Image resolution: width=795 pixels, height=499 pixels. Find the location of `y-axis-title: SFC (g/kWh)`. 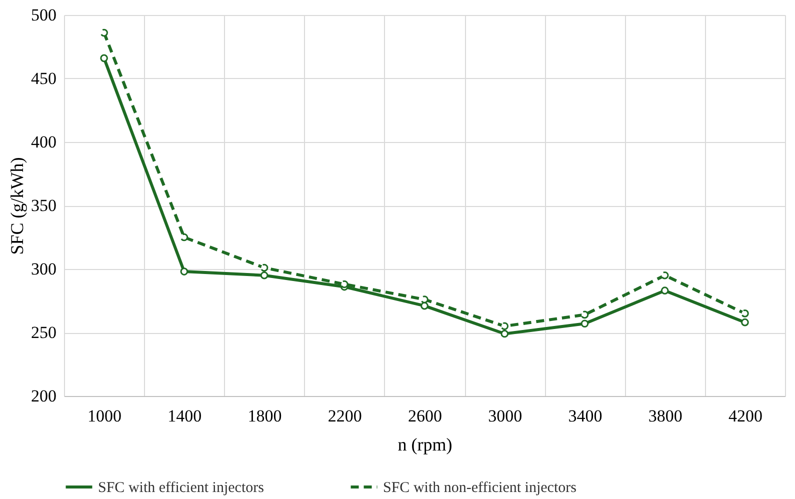

y-axis-title: SFC (g/kWh) is located at coordinates (17, 206).